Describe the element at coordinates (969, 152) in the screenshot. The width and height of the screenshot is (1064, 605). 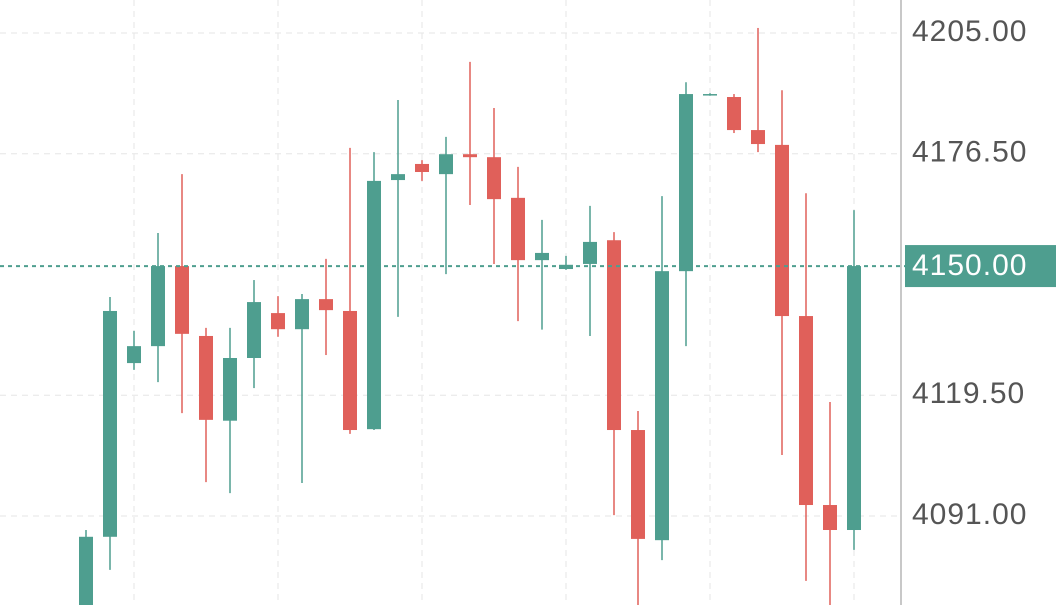
I see `y-tick-label: 4176.50` at that location.